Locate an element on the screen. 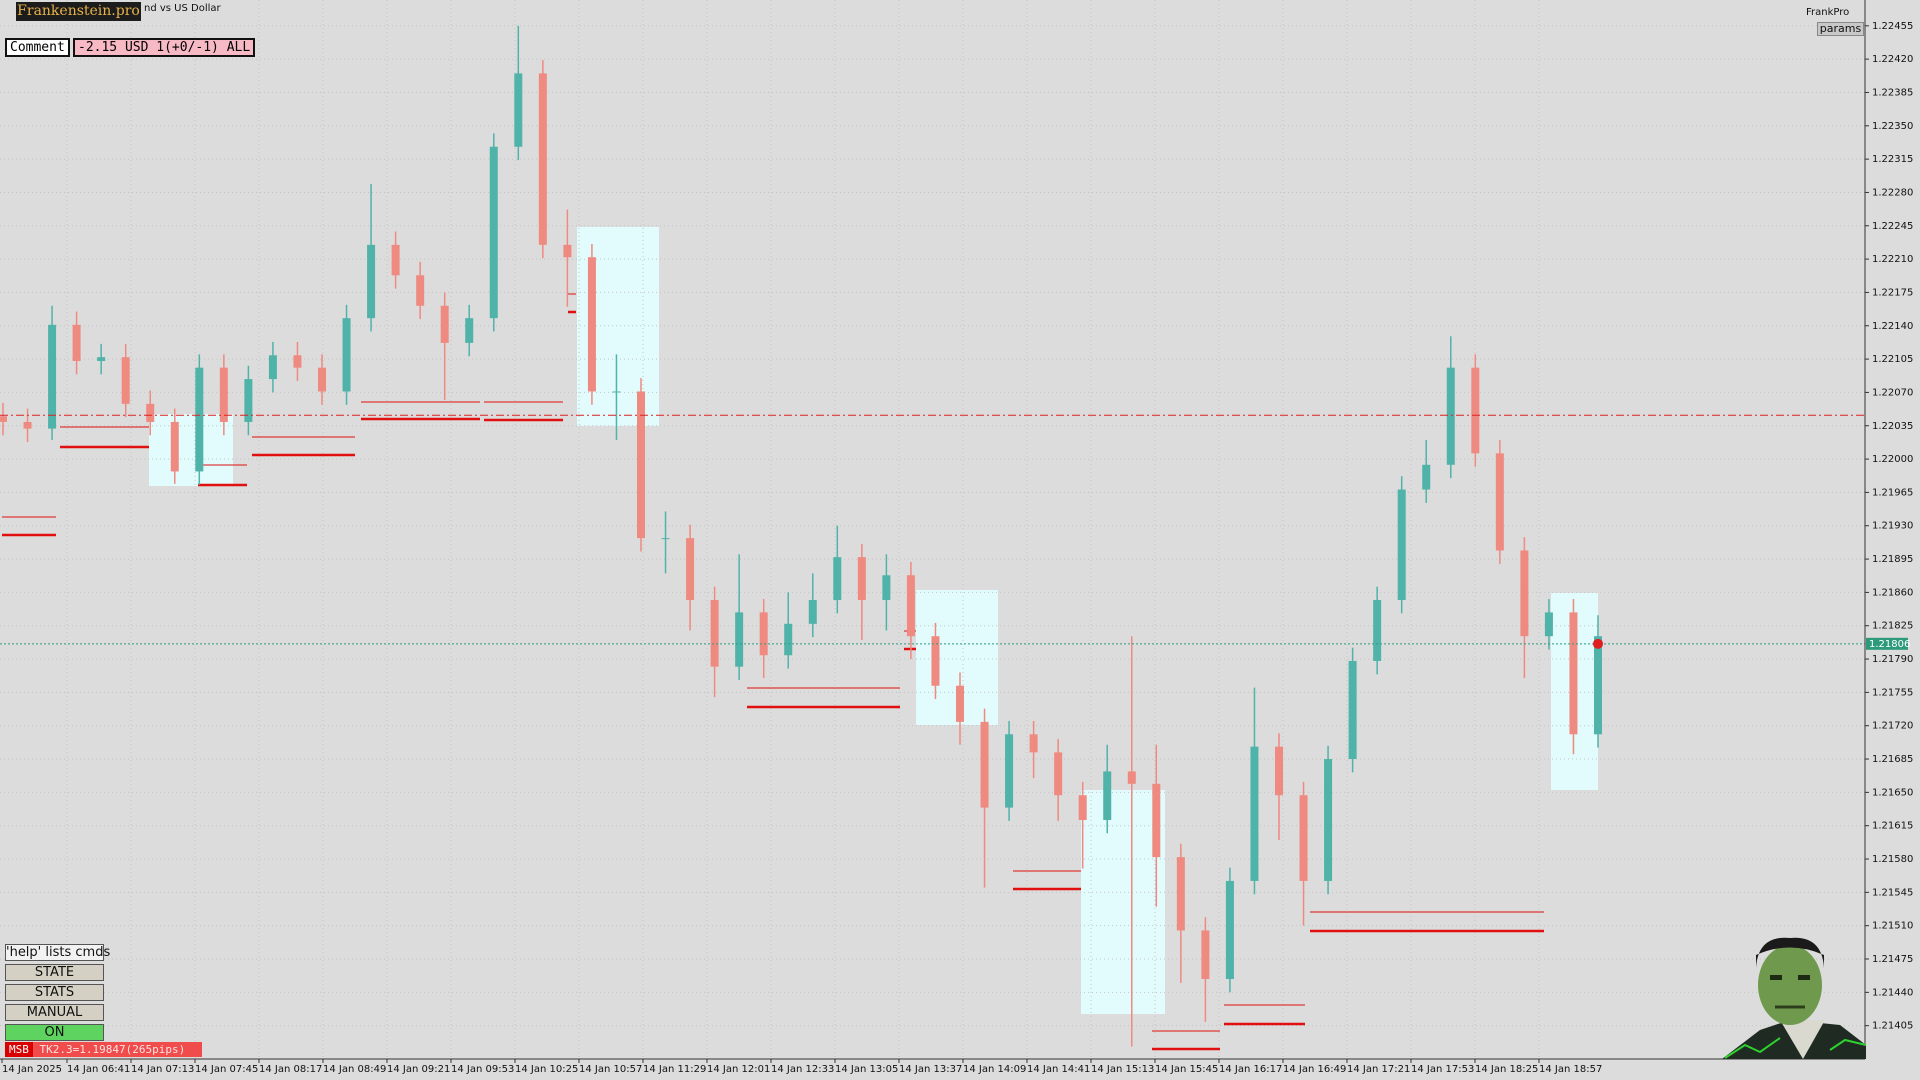  y-tick-label: 1.22315 is located at coordinates (1892, 159).